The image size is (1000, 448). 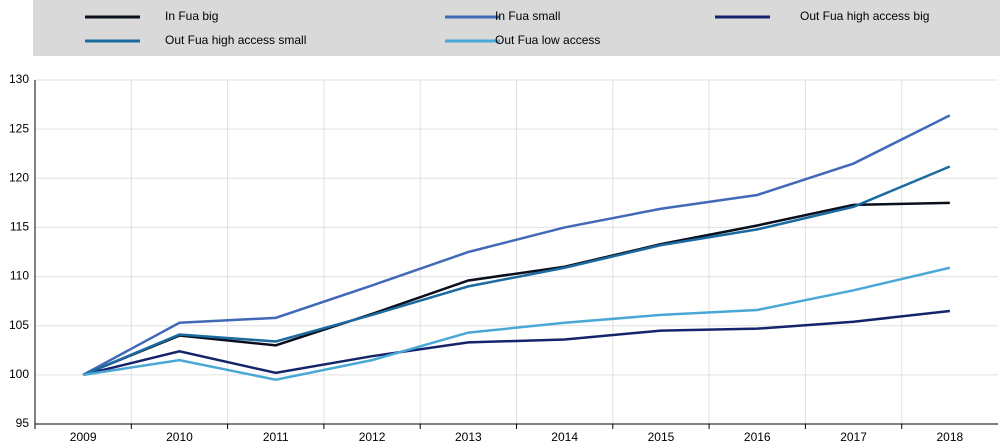 I want to click on x-tick-label: 2010, so click(x=179, y=436).